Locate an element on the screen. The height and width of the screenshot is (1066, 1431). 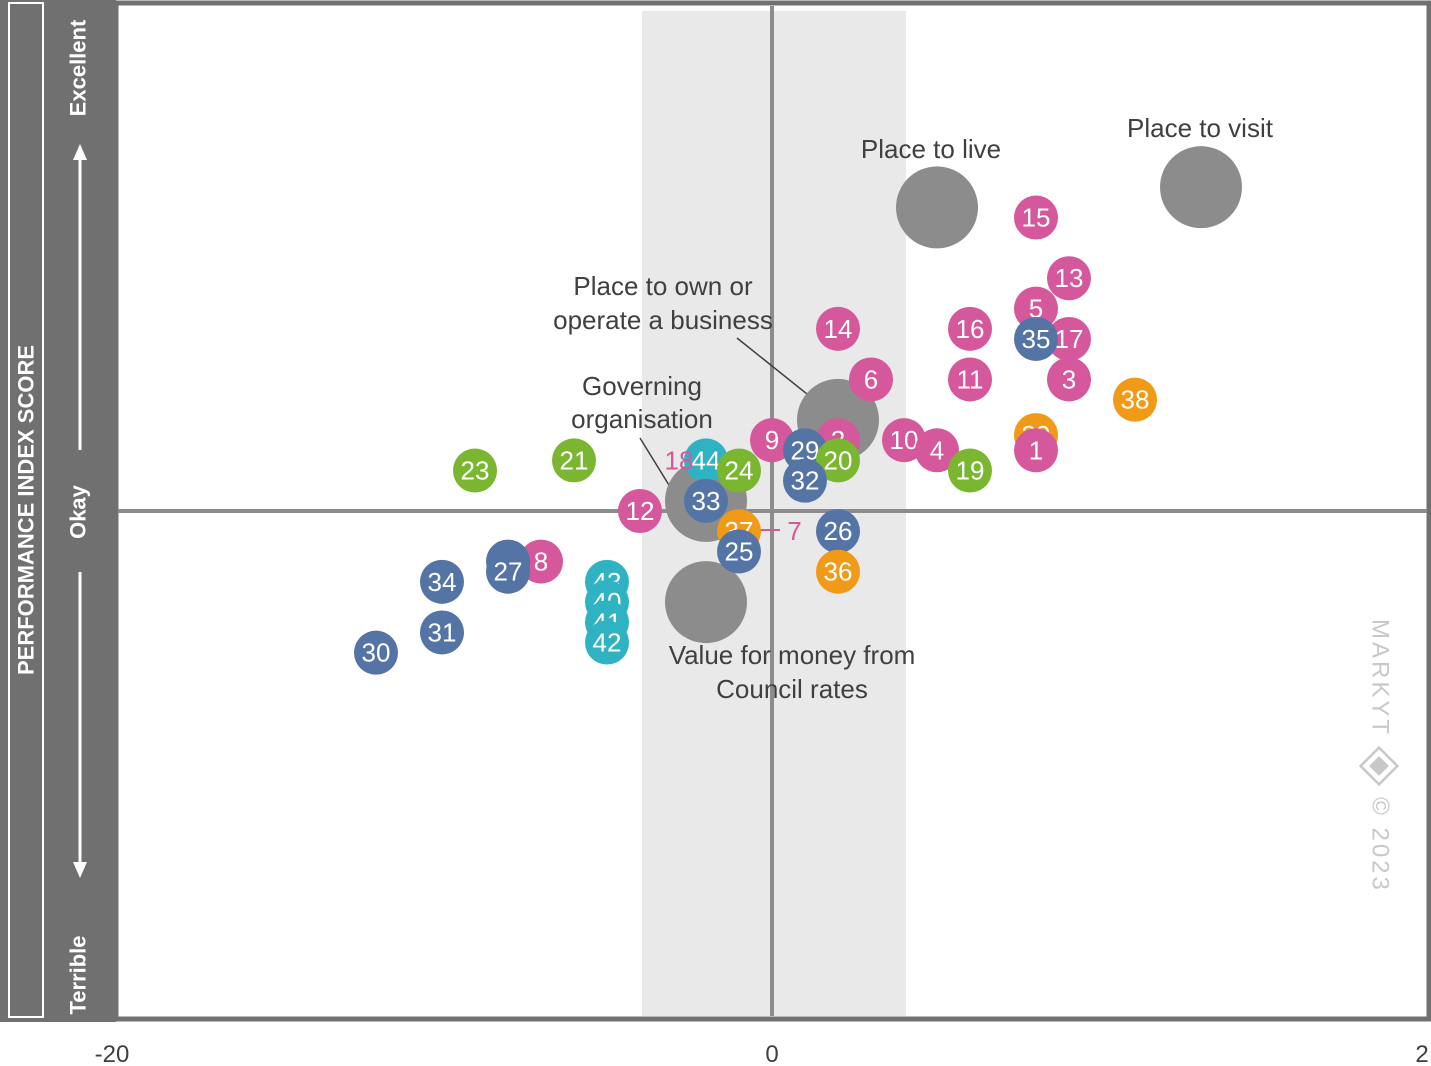
data-point: 30 is located at coordinates (376, 652).